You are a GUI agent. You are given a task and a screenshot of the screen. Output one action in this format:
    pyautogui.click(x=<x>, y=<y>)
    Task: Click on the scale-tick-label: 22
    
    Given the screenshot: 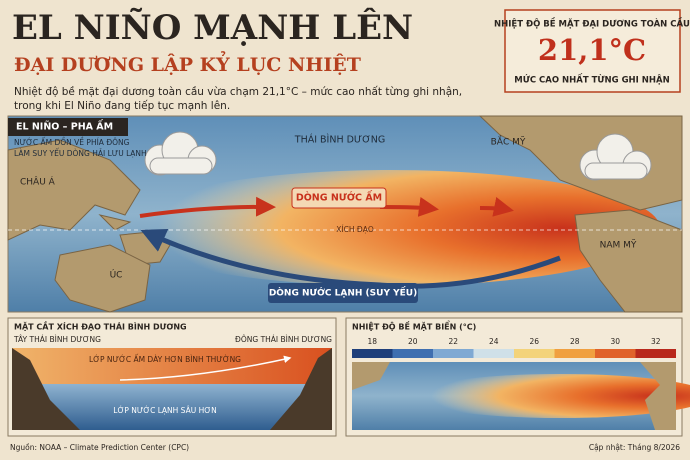 What is the action you would take?
    pyautogui.click(x=453, y=341)
    